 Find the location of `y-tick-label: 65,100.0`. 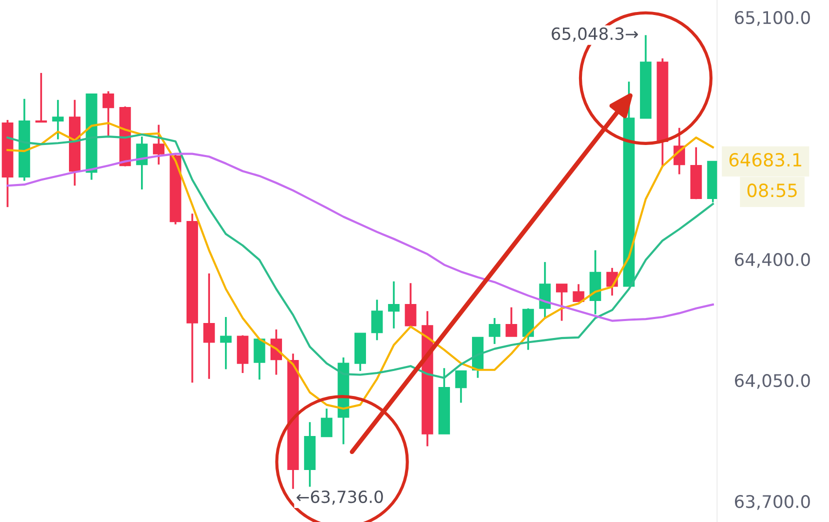

y-tick-label: 65,100.0 is located at coordinates (772, 18).